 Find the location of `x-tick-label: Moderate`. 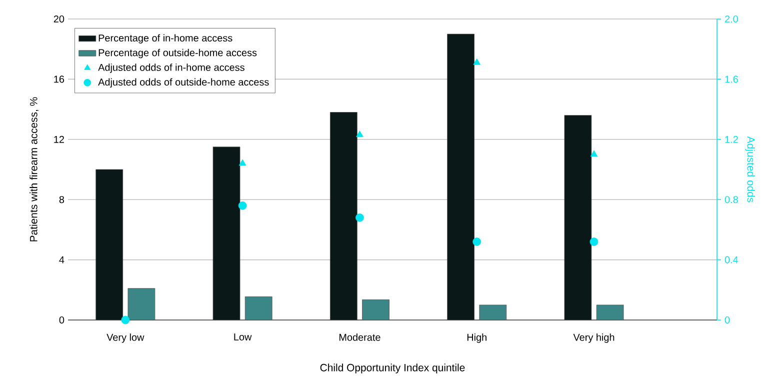

x-tick-label: Moderate is located at coordinates (359, 337).